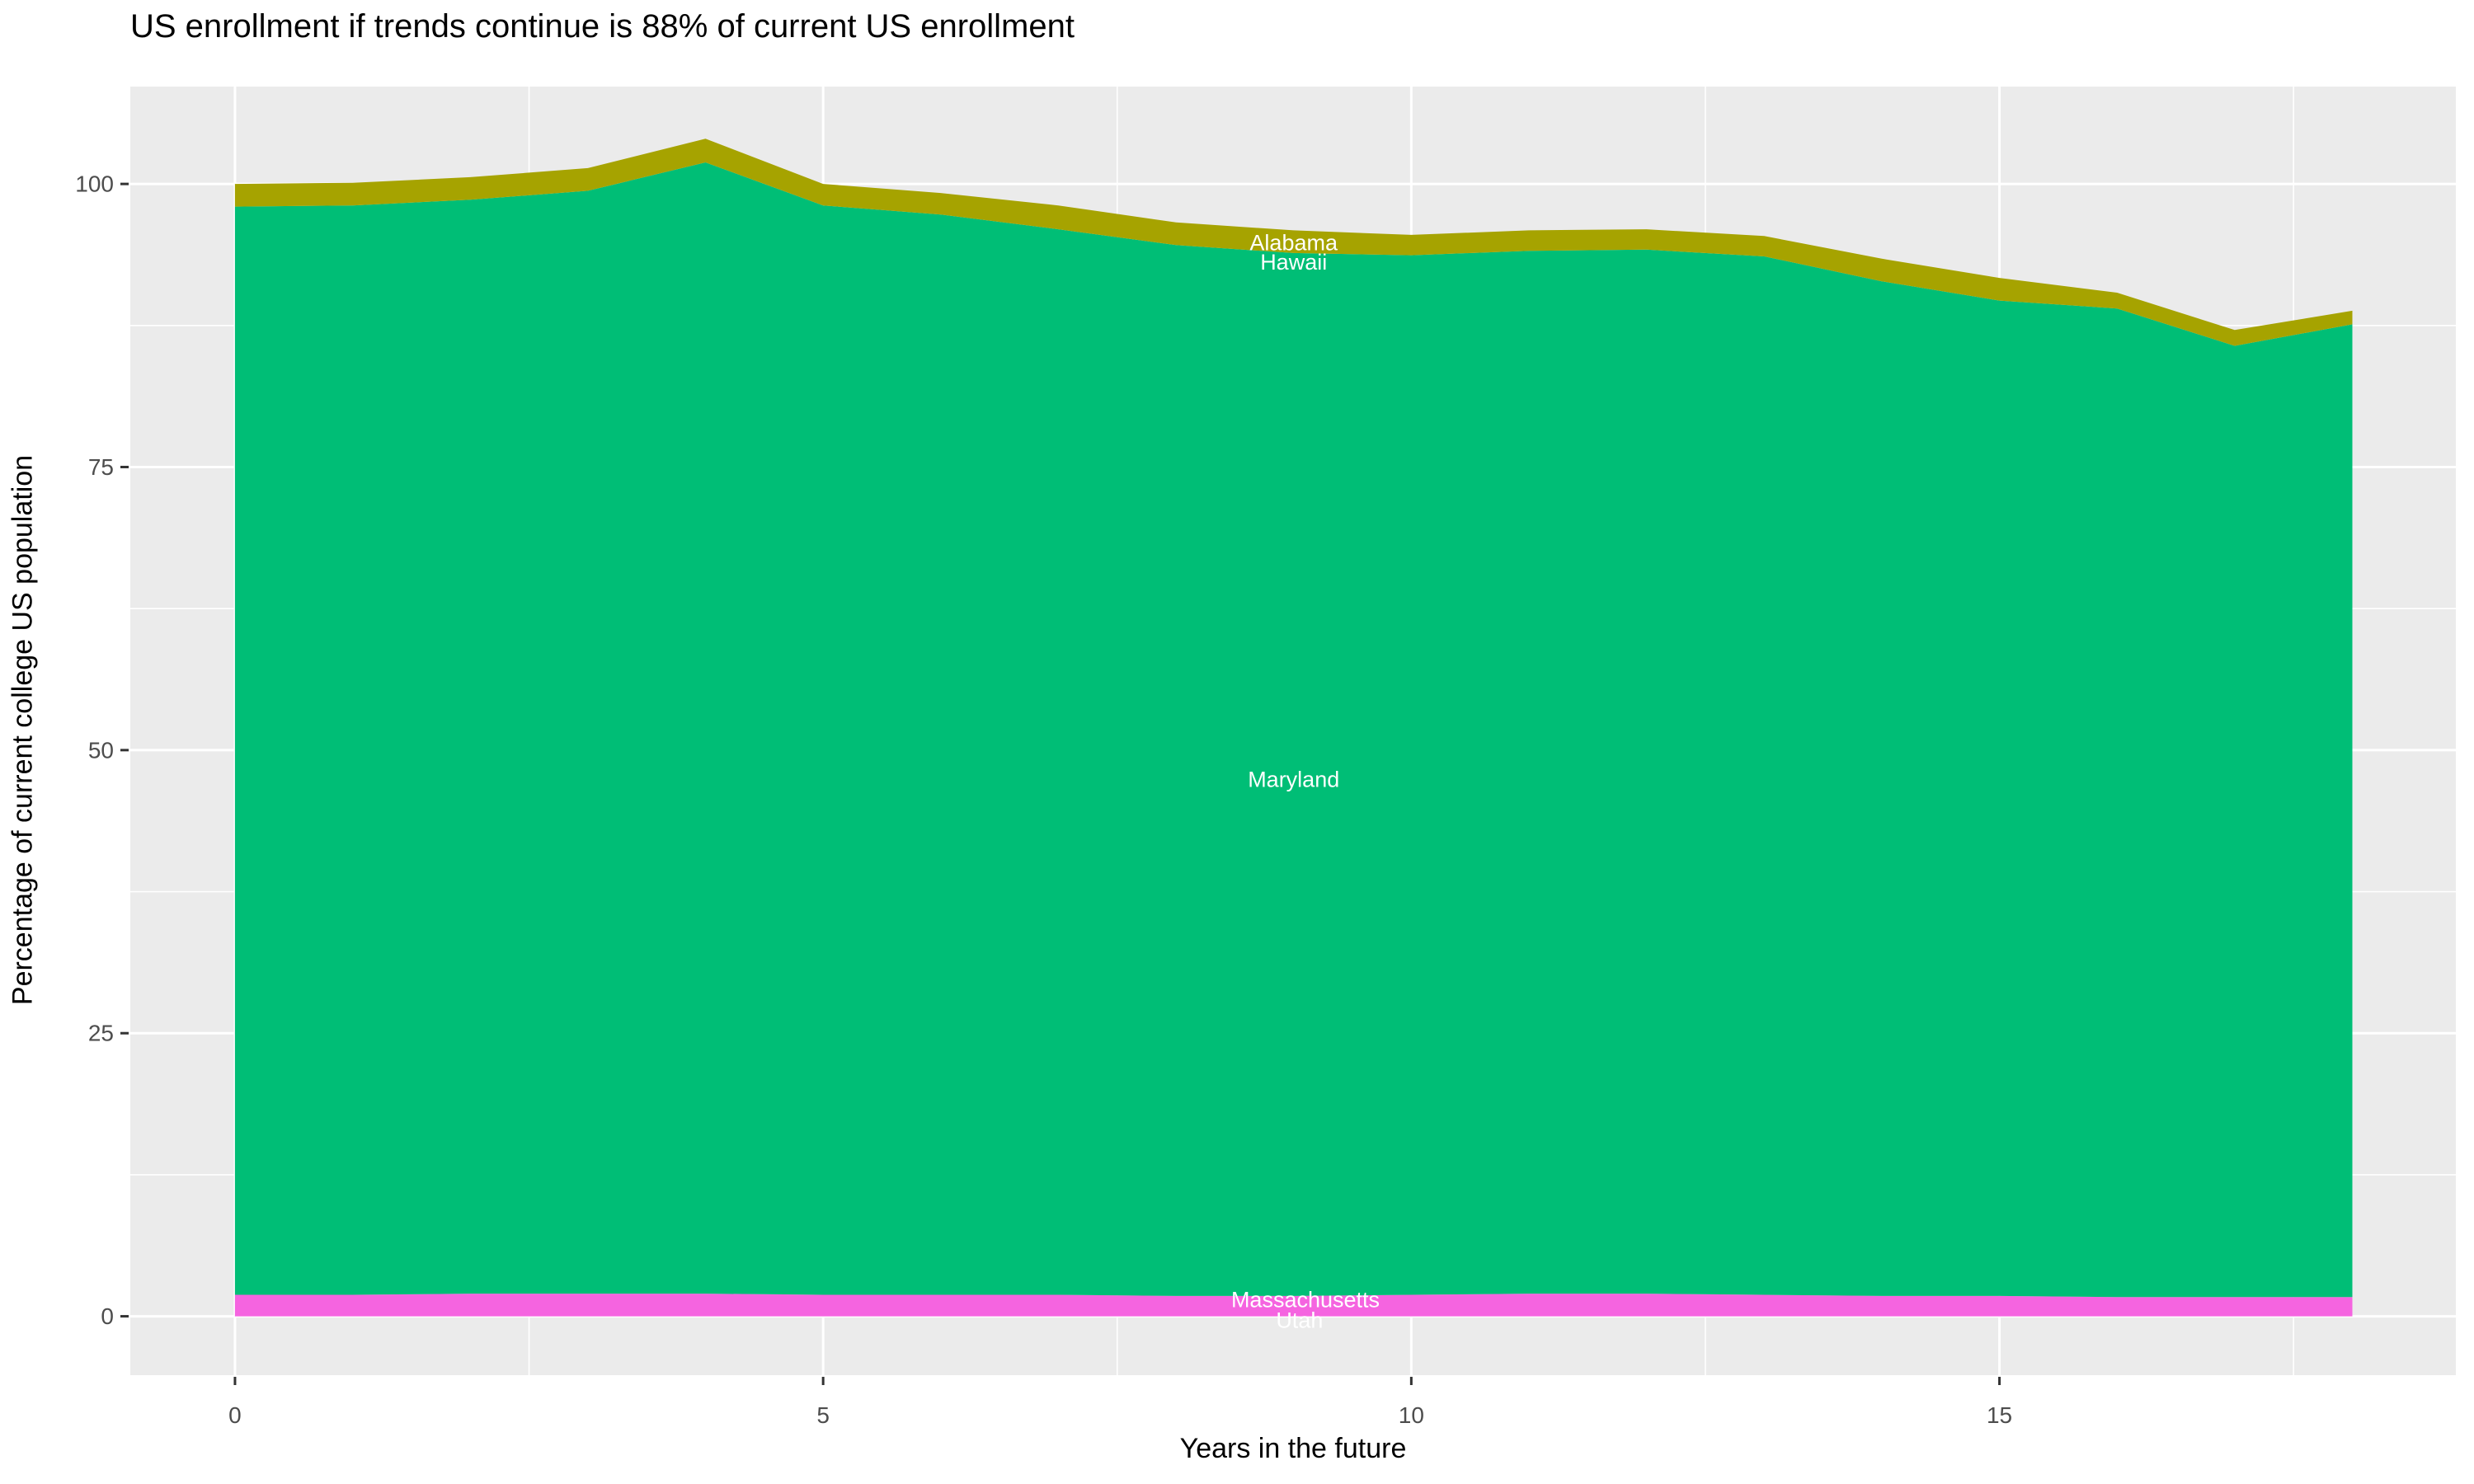 This screenshot has width=2474, height=1484. What do you see at coordinates (1293, 262) in the screenshot?
I see `band-label-hawaii: Hawaii` at bounding box center [1293, 262].